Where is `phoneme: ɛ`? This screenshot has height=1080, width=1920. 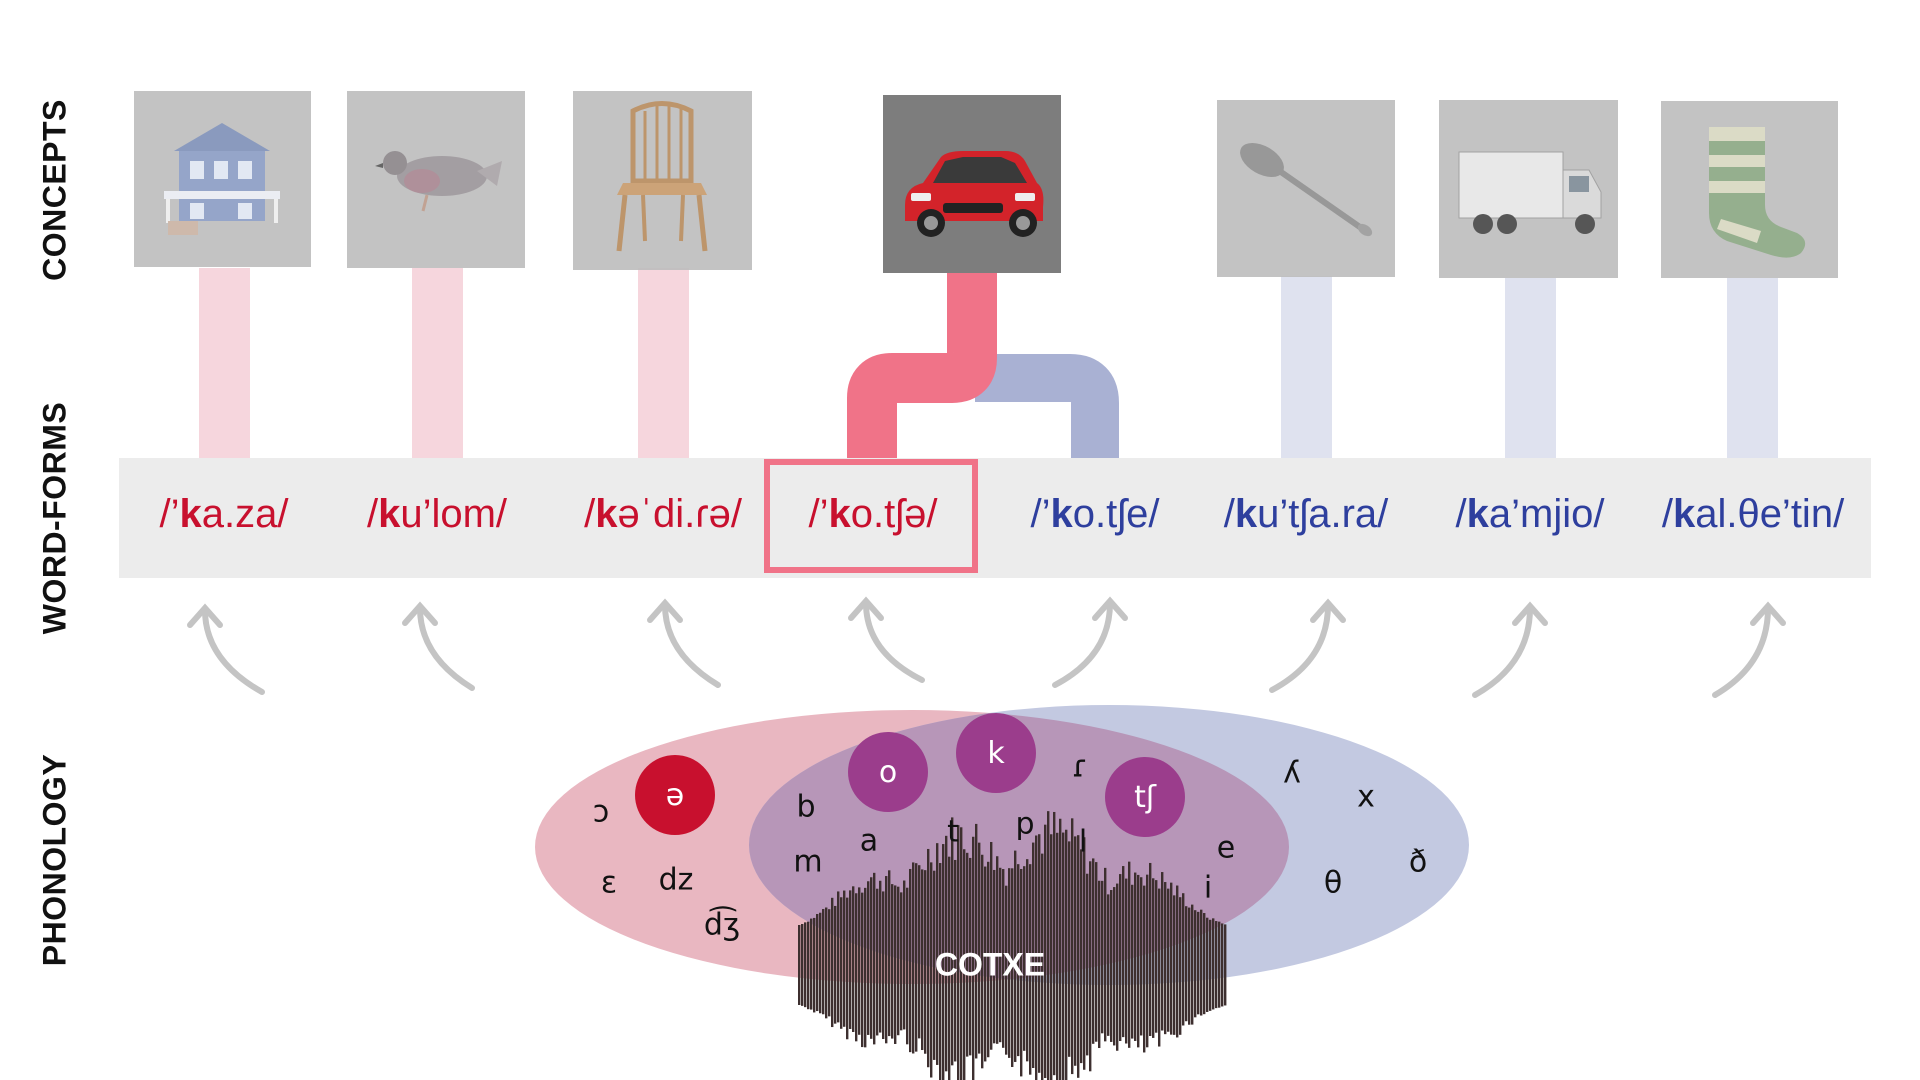
phoneme: ɛ is located at coordinates (609, 883).